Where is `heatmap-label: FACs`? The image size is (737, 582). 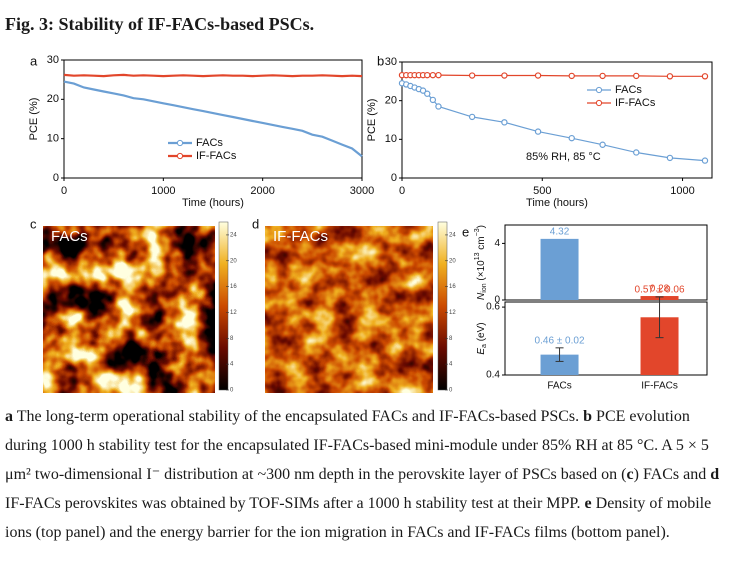 heatmap-label: FACs is located at coordinates (69, 236).